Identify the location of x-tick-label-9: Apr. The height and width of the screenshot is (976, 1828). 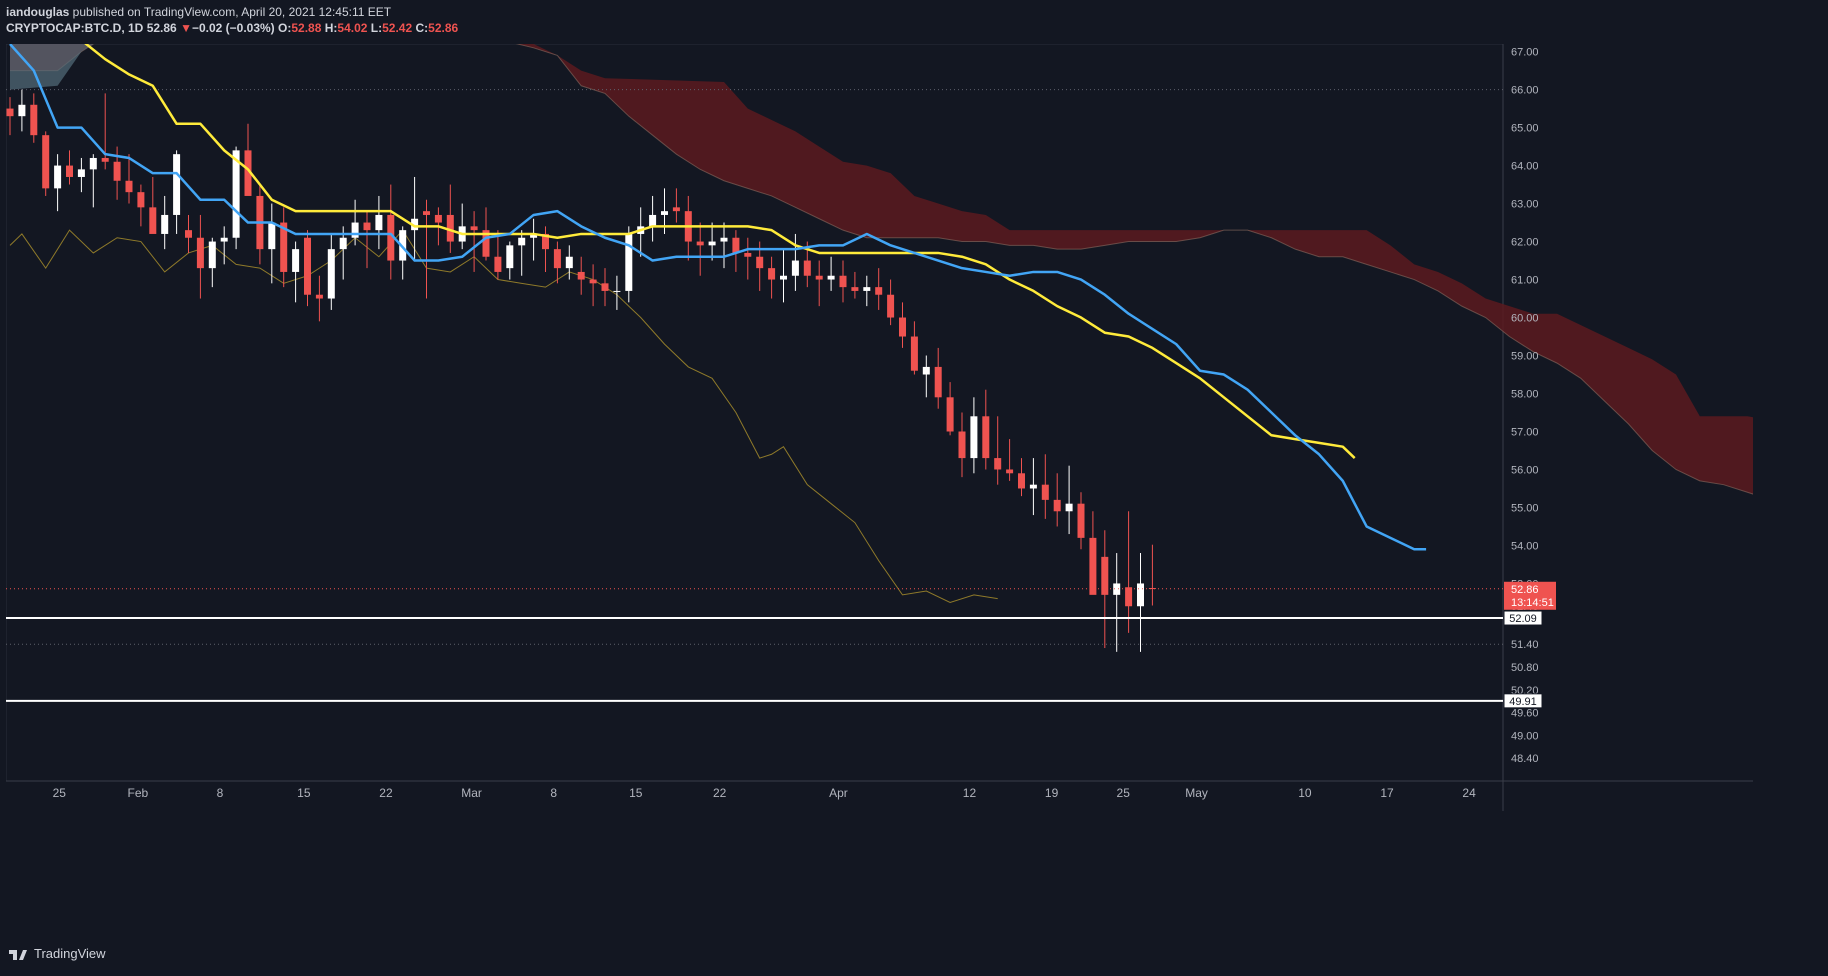
(838, 793).